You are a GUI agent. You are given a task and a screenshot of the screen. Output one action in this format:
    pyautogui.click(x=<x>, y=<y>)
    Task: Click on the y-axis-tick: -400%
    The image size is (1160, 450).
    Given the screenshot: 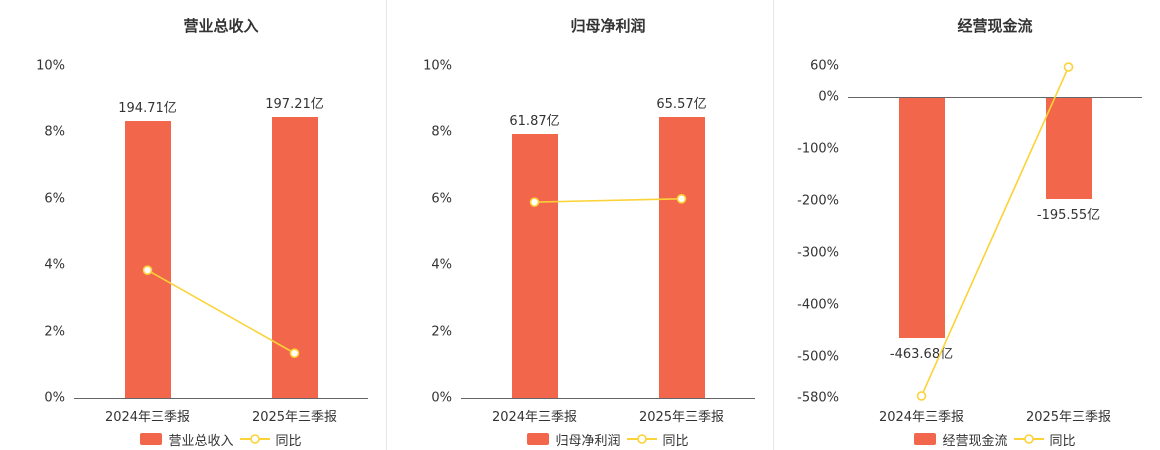 What is the action you would take?
    pyautogui.click(x=818, y=305)
    